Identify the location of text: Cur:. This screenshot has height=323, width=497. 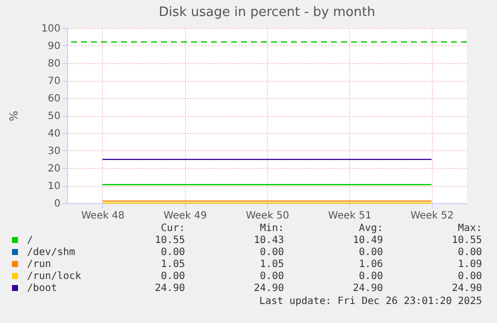
(172, 228).